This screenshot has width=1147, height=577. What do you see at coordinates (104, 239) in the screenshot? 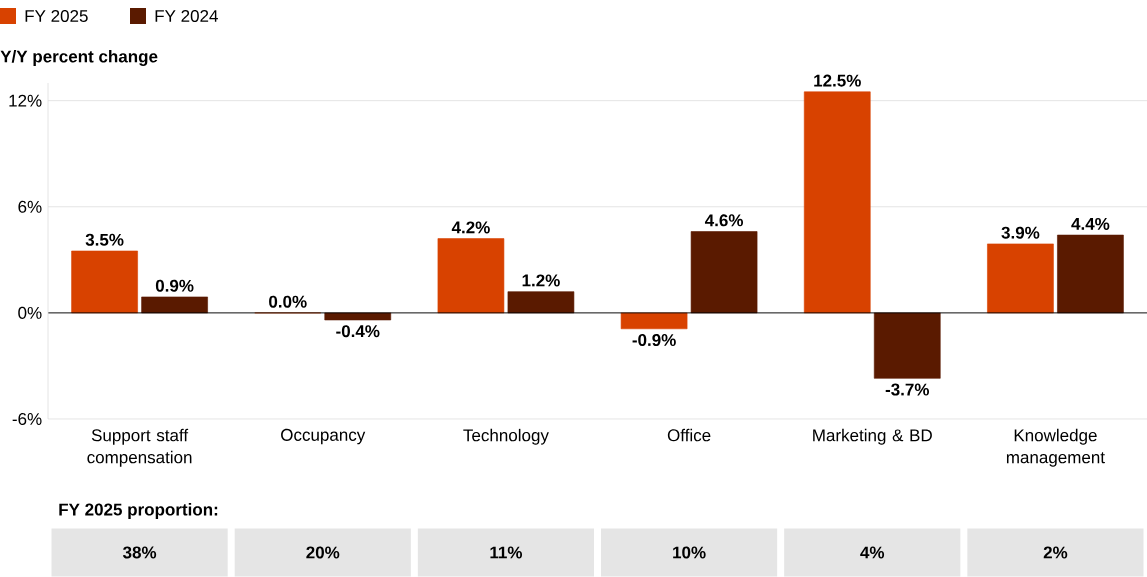
I see `data-label: 3.5%` at bounding box center [104, 239].